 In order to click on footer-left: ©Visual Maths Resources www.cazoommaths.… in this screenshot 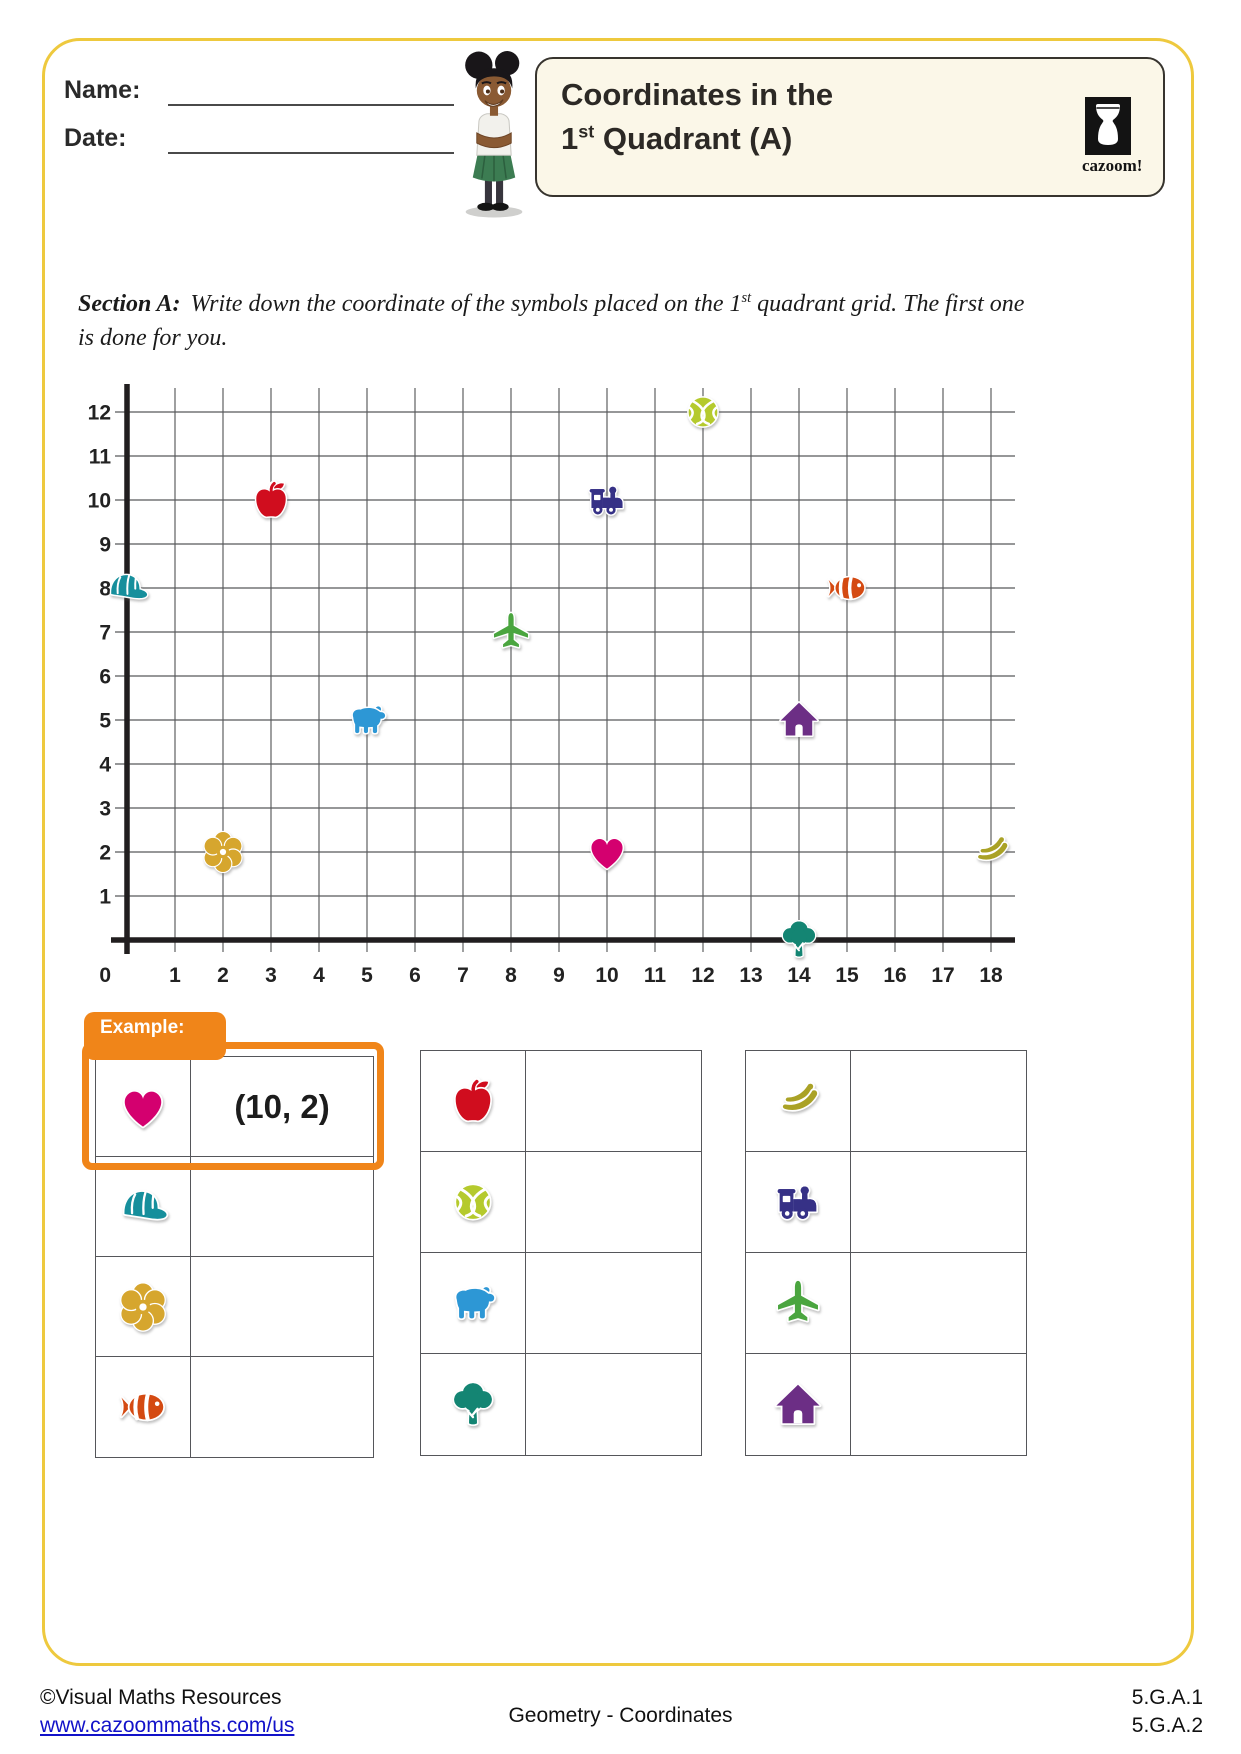, I will do `click(167, 1712)`.